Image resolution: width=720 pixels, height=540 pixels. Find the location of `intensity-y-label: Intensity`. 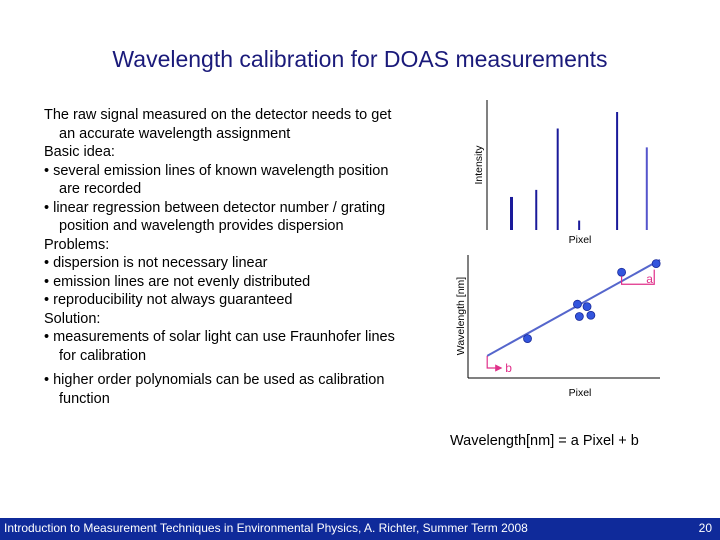

intensity-y-label: Intensity is located at coordinates (479, 165).